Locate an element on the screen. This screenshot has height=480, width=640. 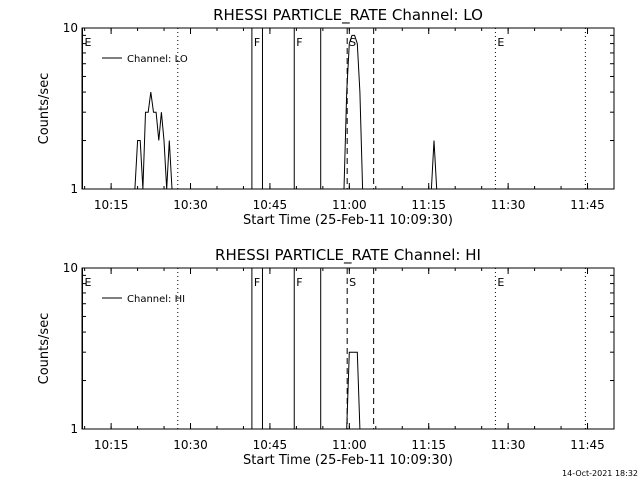
chart-title: RHESSI PARTICLE_RATE Channel: HI is located at coordinates (348, 255).